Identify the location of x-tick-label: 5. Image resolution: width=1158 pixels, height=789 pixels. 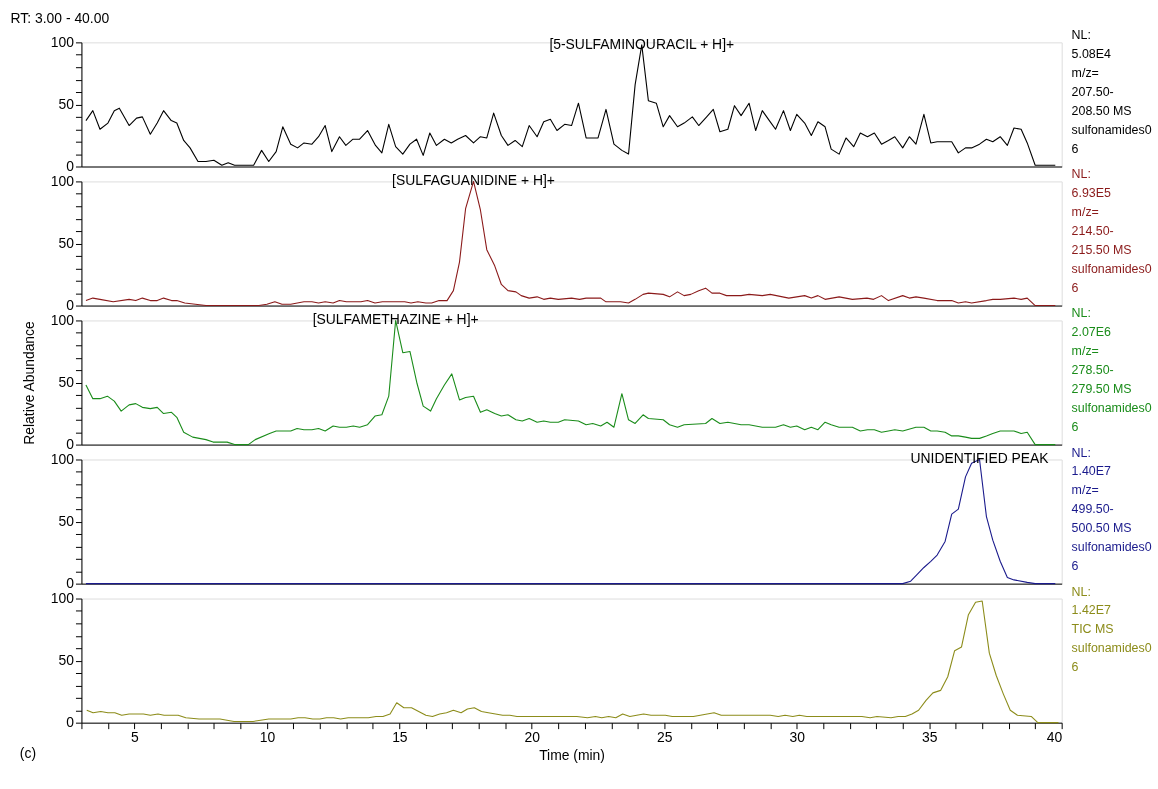
(135, 737).